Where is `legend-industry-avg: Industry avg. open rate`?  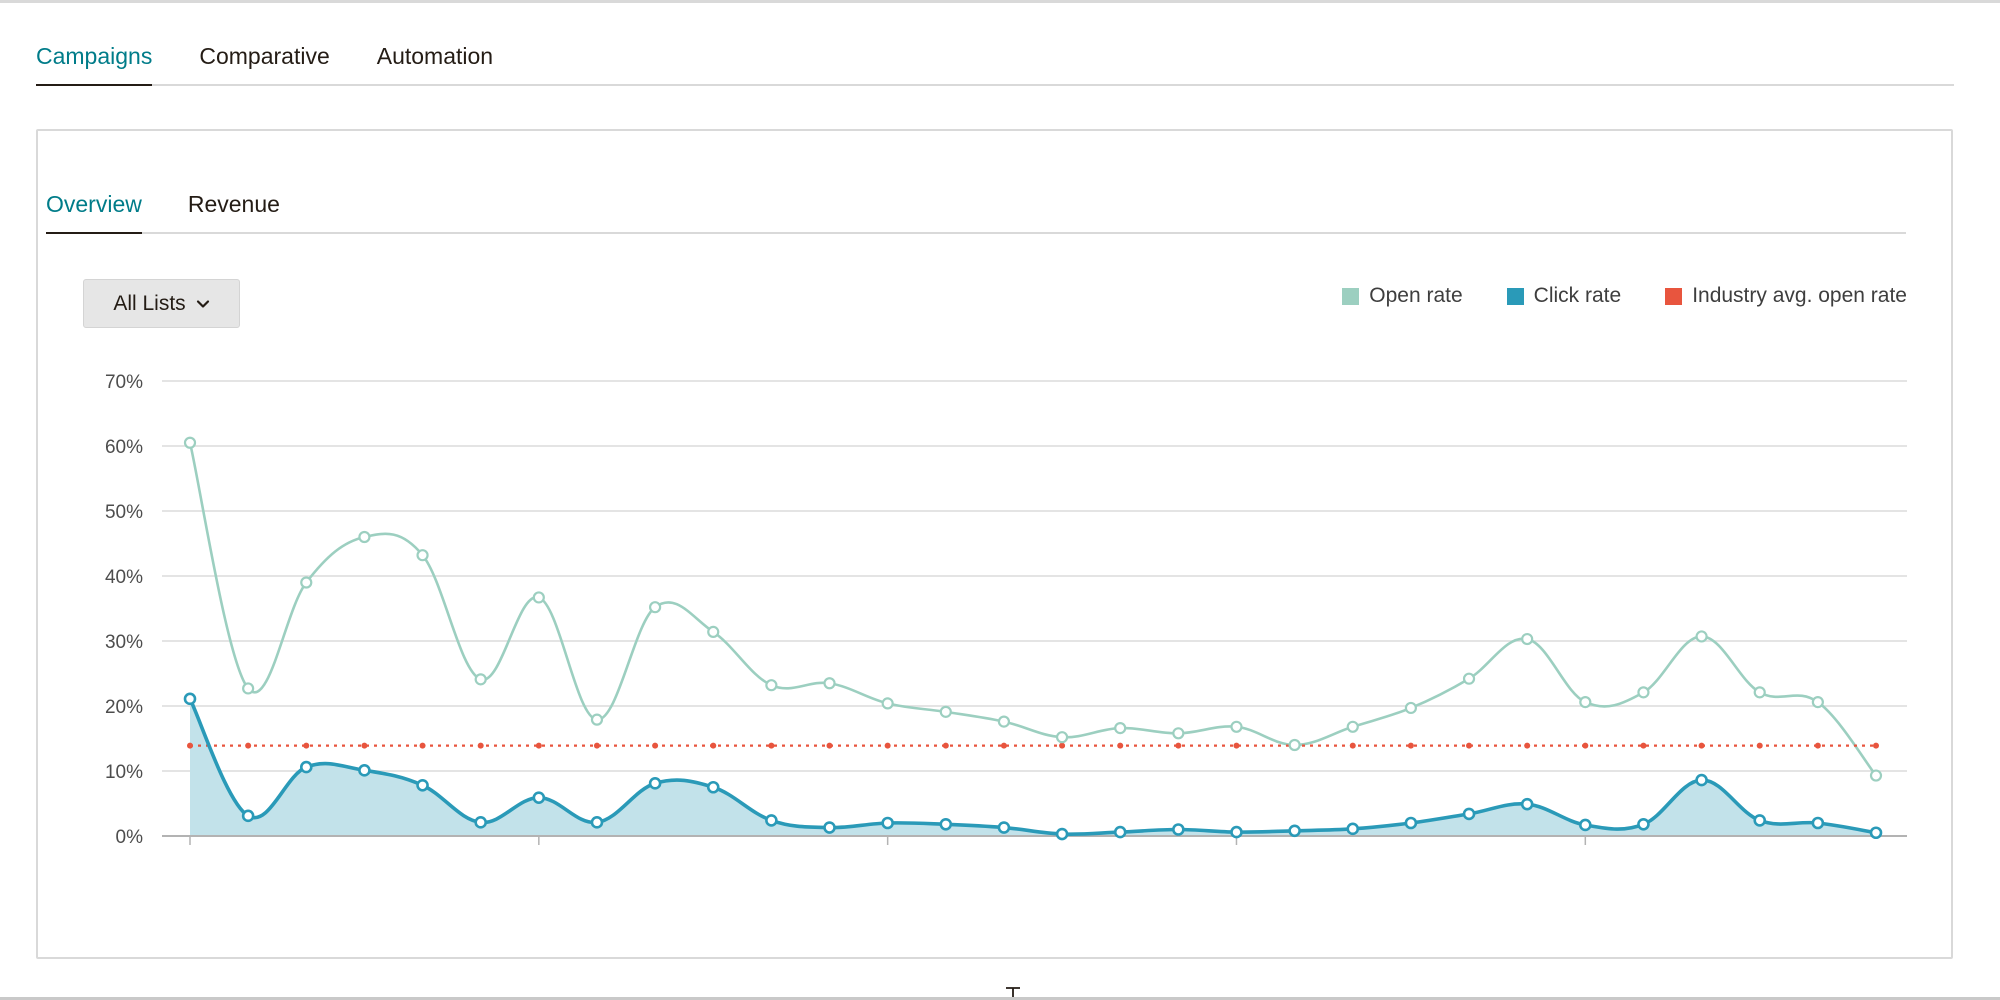
legend-industry-avg: Industry avg. open rate is located at coordinates (1786, 296).